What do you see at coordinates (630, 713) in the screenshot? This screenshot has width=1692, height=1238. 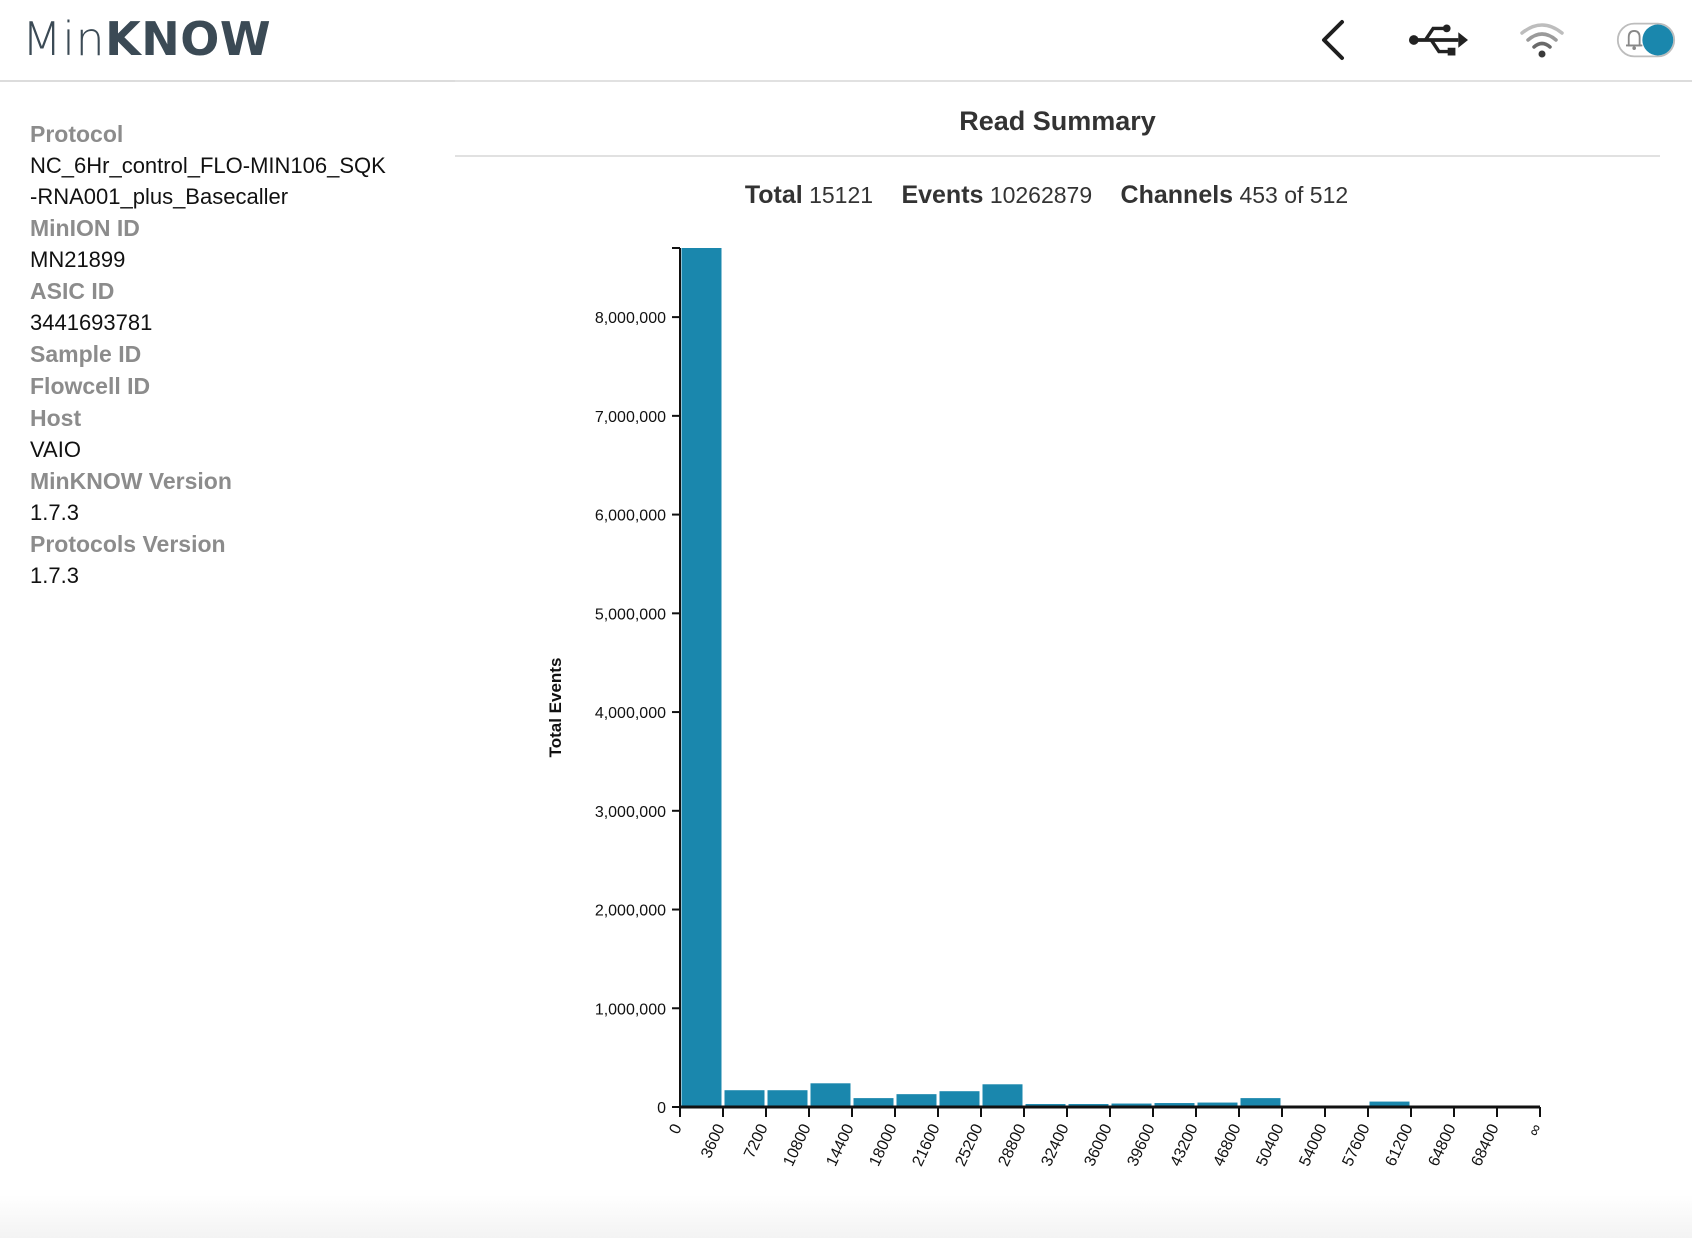 I see `y-tick-label: 4,000,000` at bounding box center [630, 713].